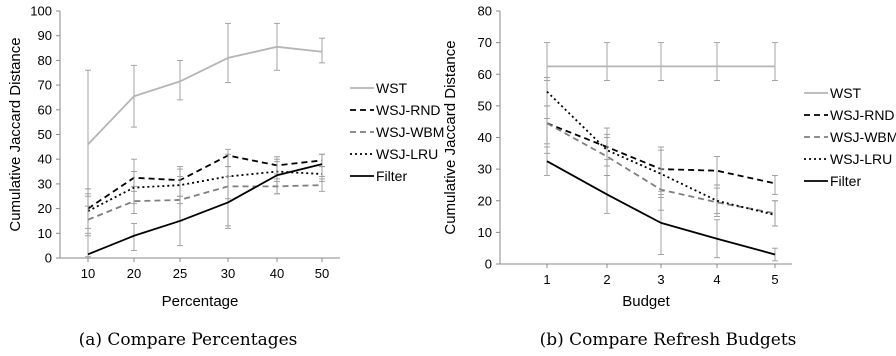  I want to click on x-axis-title: Budget, so click(646, 301).